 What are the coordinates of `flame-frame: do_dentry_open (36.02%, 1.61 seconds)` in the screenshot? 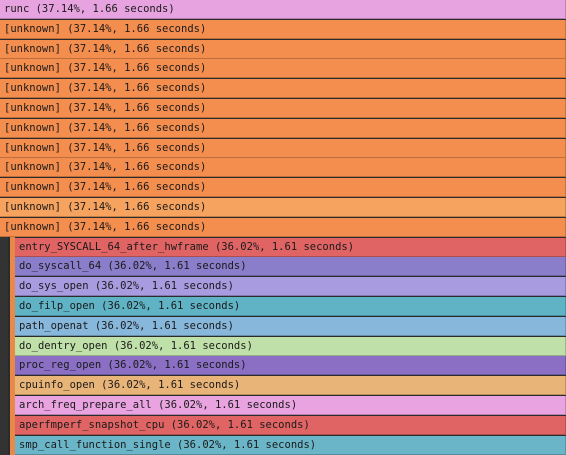 It's located at (290, 346).